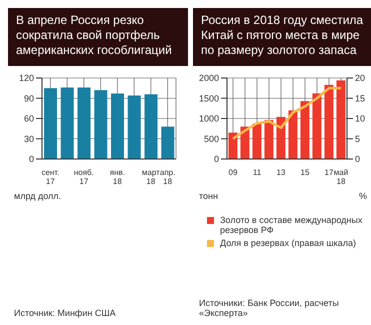 The height and width of the screenshot is (325, 371). What do you see at coordinates (26, 78) in the screenshot?
I see `y-tick-label: 120` at bounding box center [26, 78].